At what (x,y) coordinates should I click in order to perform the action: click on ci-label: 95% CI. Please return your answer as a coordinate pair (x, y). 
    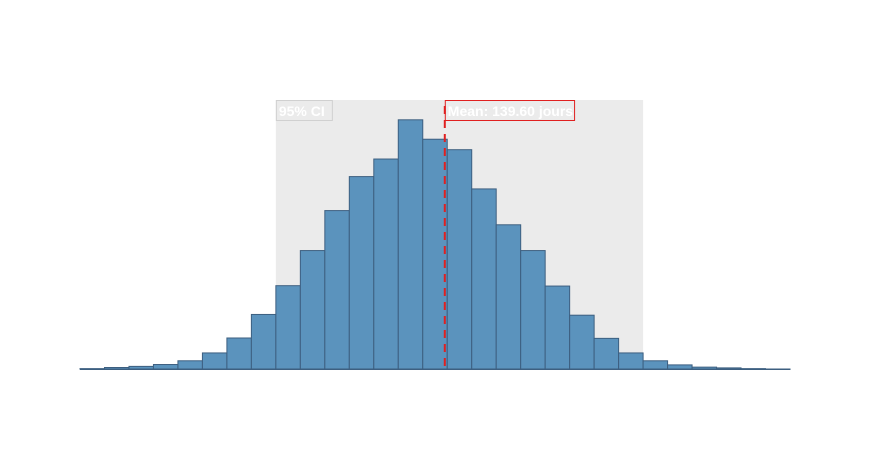
    Looking at the image, I should click on (302, 111).